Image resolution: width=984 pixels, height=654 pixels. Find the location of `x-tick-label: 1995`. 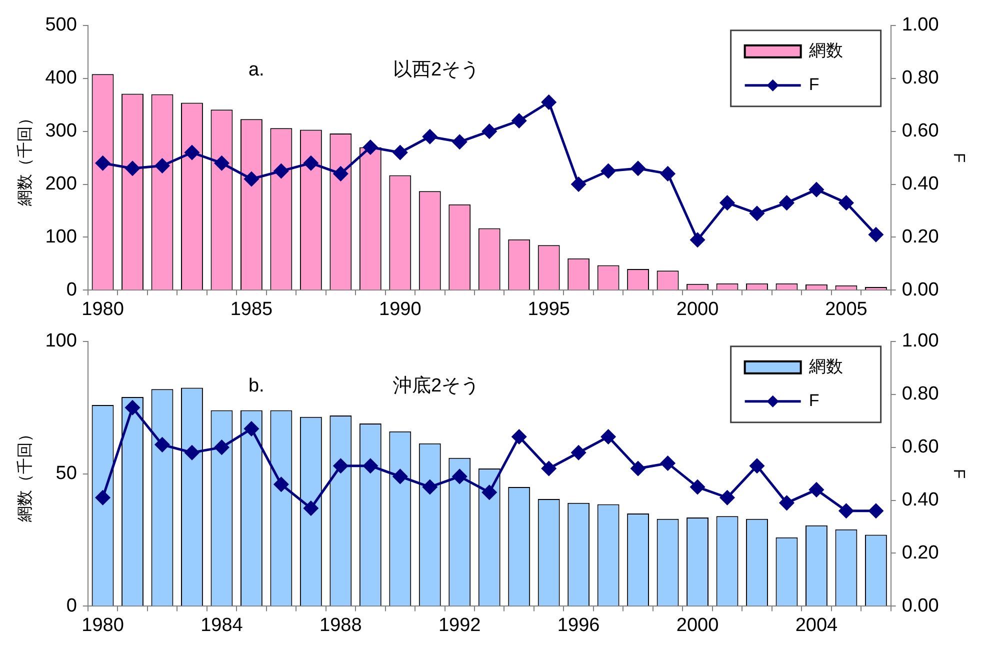

x-tick-label: 1995 is located at coordinates (549, 309).